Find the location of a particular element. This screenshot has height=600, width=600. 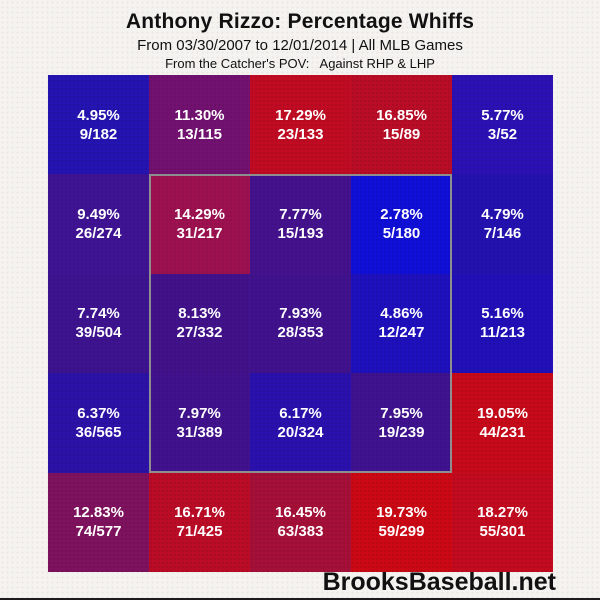

cell-whiffs-per-swings: 31/217 is located at coordinates (199, 234).